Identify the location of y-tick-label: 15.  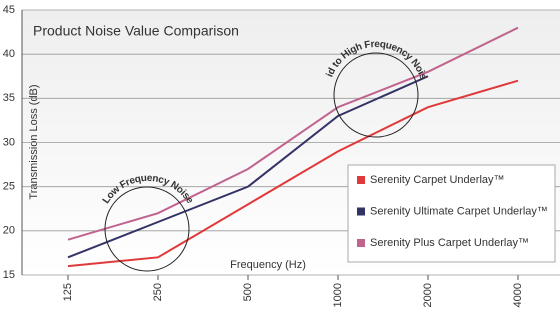
(9, 275).